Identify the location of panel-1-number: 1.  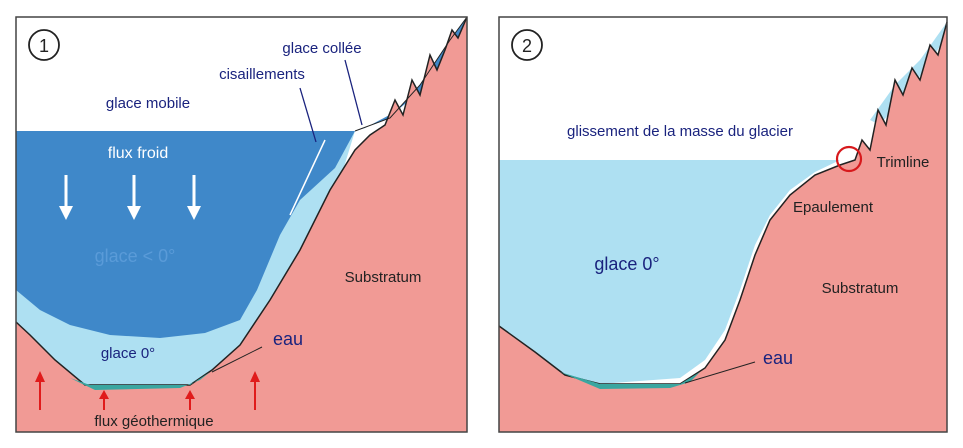
(44, 46).